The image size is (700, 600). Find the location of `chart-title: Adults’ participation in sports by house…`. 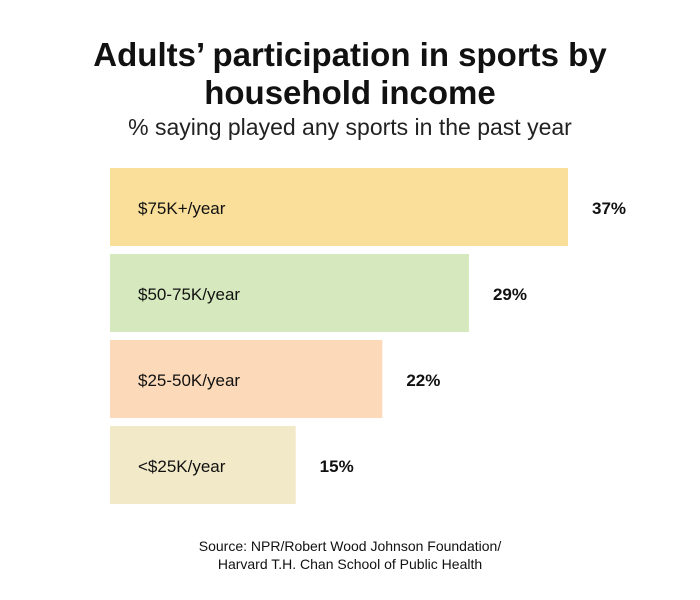

chart-title: Adults’ participation in sports by house… is located at coordinates (350, 74).